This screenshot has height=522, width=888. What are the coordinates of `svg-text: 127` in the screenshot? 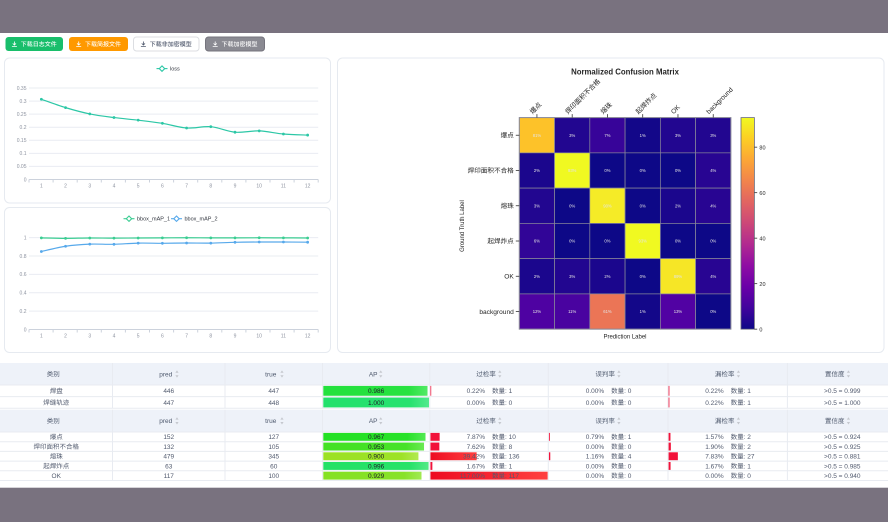 It's located at (273, 437).